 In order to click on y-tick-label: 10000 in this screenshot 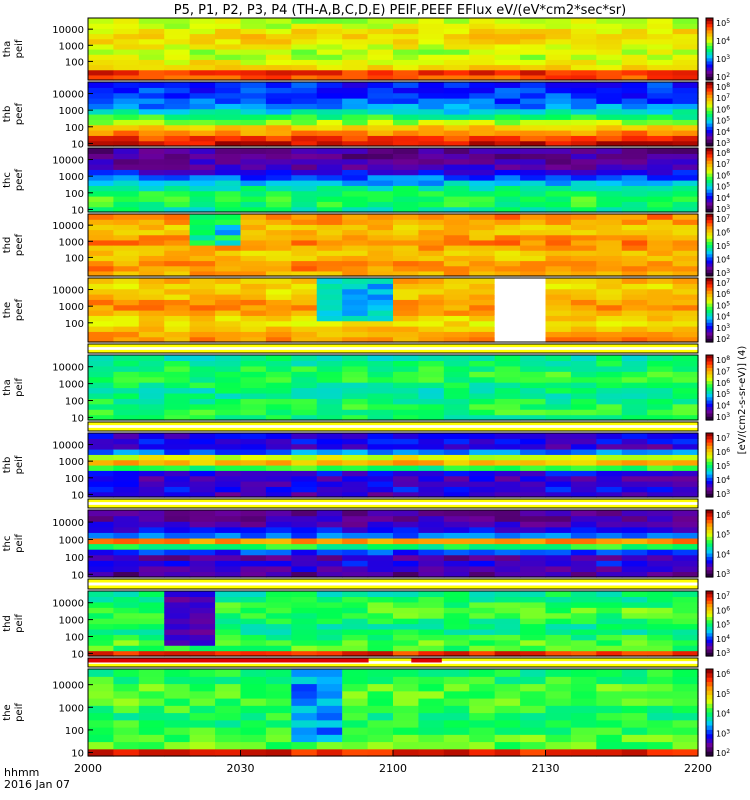, I will do `click(68, 686)`.